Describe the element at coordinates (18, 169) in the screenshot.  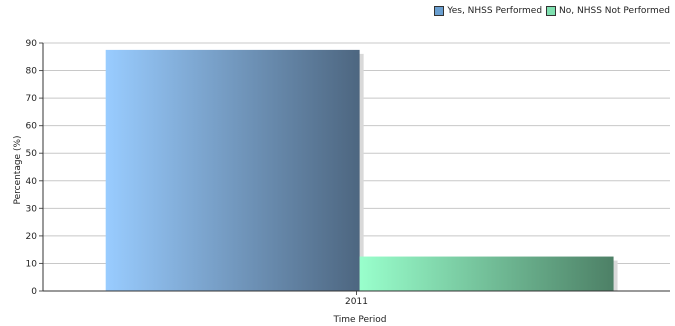
I see `y-axis-label: Percentage (%)` at that location.